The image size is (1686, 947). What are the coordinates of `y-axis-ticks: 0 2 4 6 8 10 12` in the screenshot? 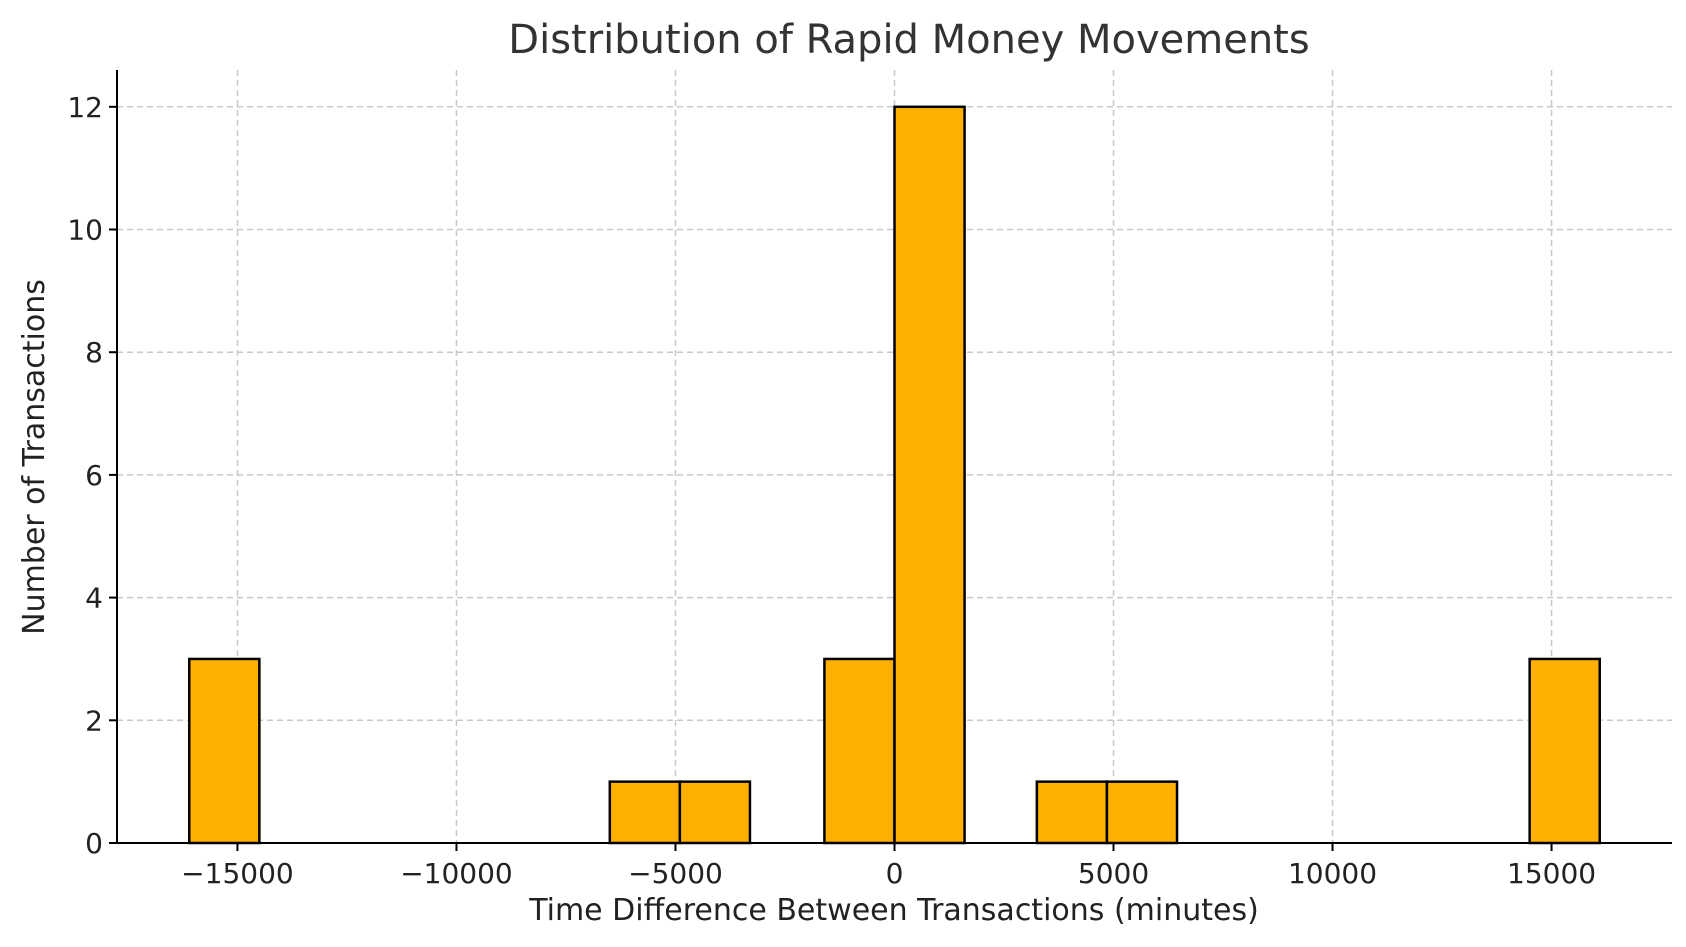 It's located at (92, 475).